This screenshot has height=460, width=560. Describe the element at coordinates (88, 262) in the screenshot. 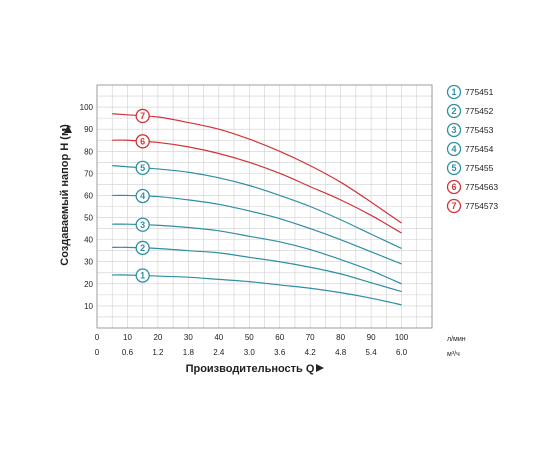

I see `y-tick-label: 30` at that location.